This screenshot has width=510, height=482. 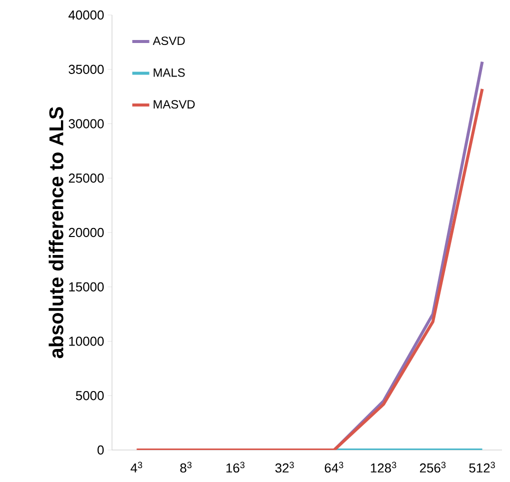 I want to click on legend-label: MASVD, so click(x=174, y=104).